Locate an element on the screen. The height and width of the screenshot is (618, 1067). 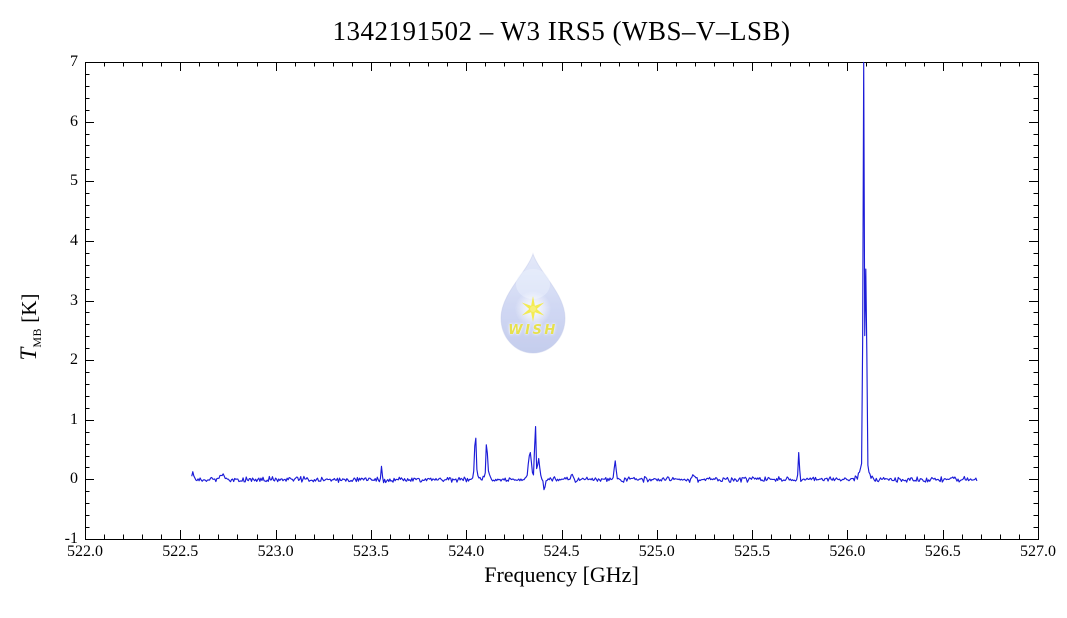
x-tick-label: 527.0 is located at coordinates (1038, 551).